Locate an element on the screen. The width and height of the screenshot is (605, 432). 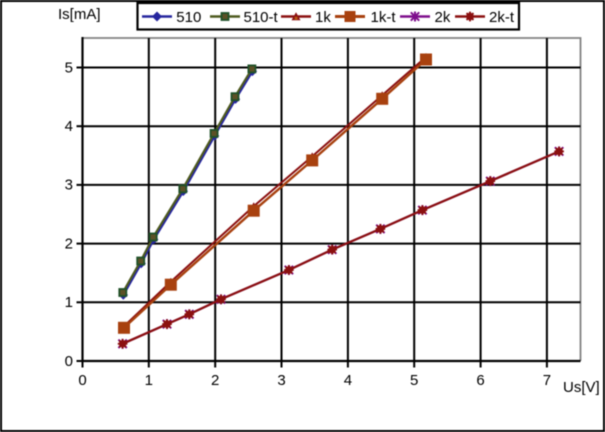
svg-text: 510-t is located at coordinates (261, 17).